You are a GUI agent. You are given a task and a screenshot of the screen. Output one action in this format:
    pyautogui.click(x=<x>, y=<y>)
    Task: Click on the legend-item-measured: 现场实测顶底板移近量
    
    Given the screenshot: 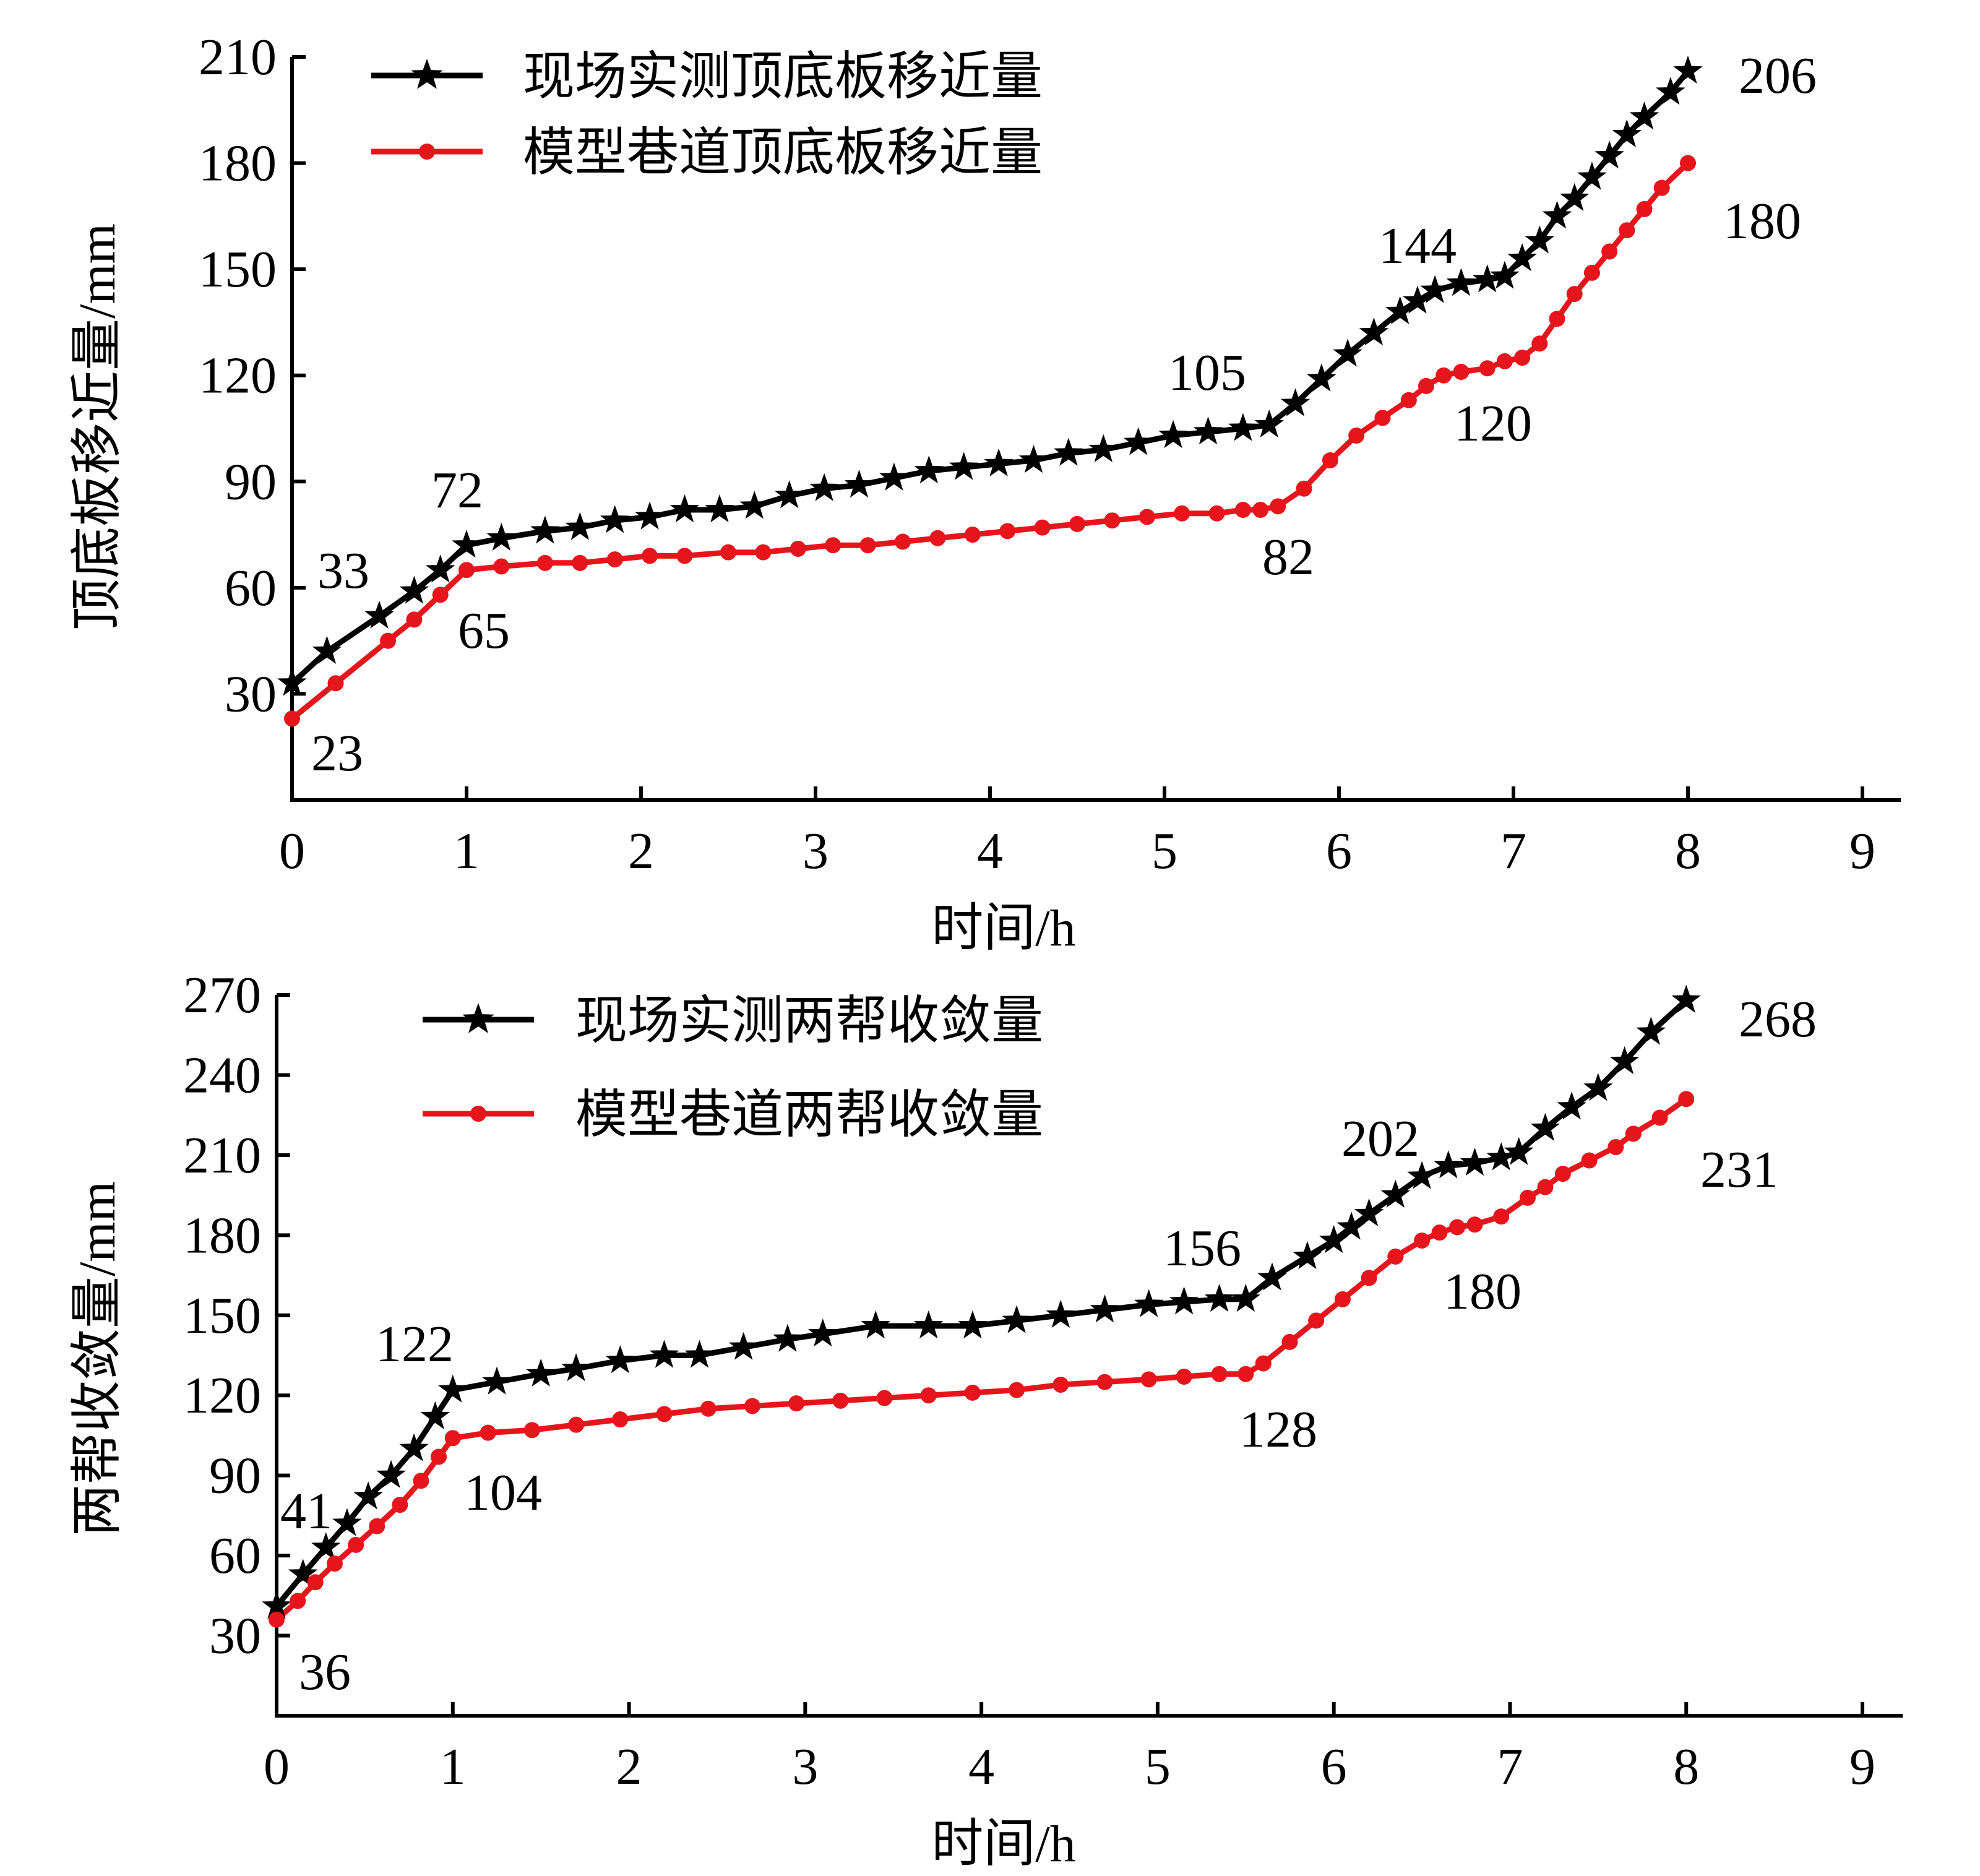 What is the action you would take?
    pyautogui.click(x=707, y=77)
    